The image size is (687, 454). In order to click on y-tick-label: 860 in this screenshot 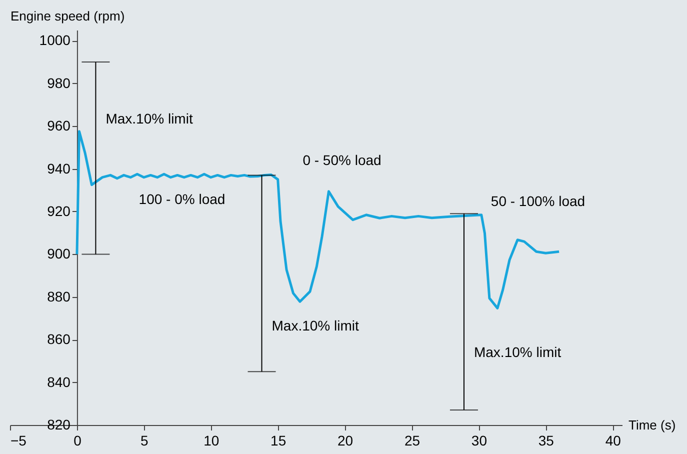, I will do `click(59, 339)`.